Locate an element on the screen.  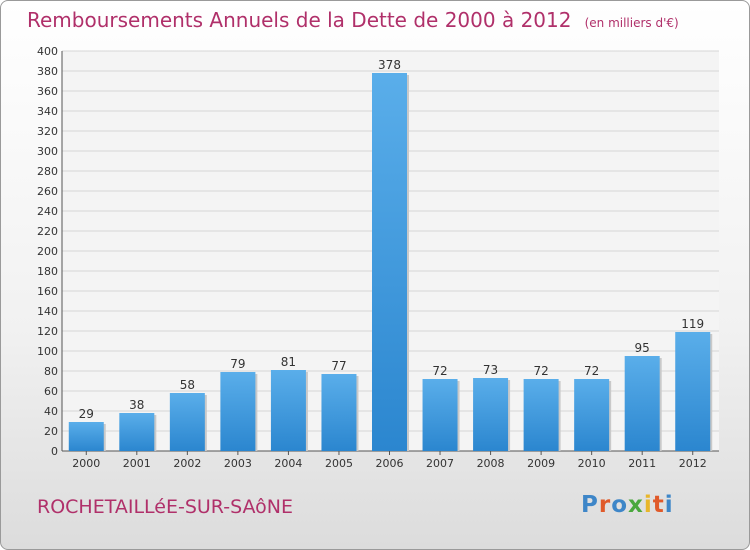
x-tick-label: 2007 is located at coordinates (440, 463).